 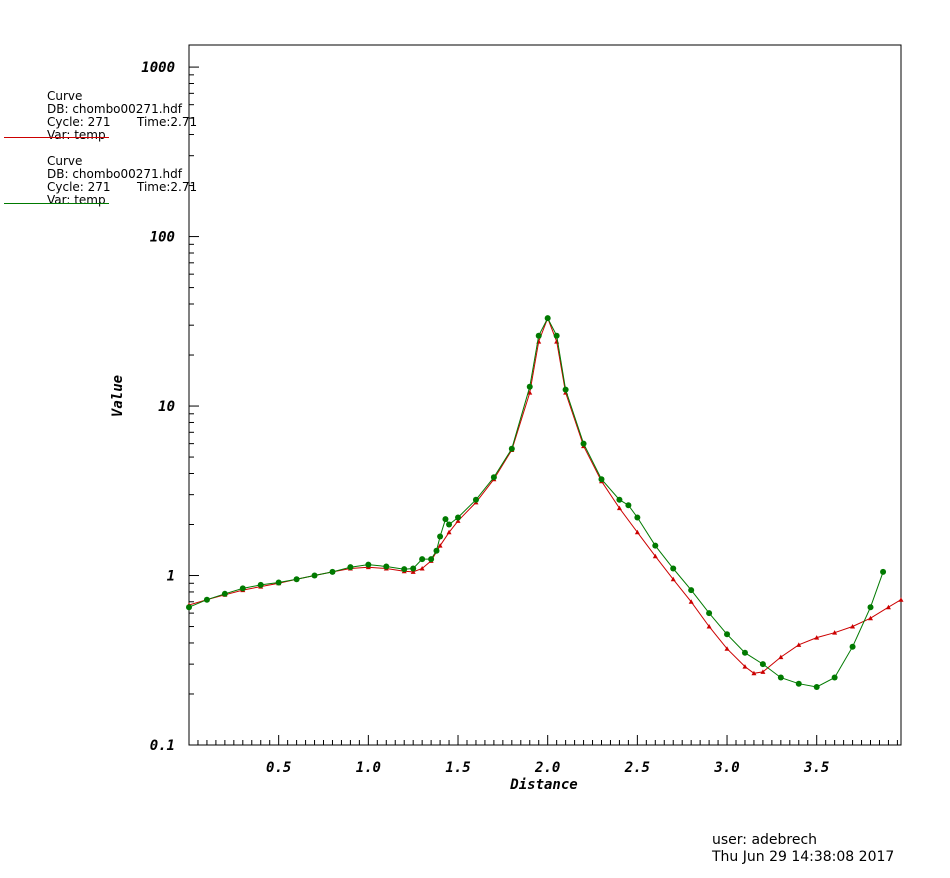 What do you see at coordinates (637, 768) in the screenshot?
I see `x-tick-label: 2.5` at bounding box center [637, 768].